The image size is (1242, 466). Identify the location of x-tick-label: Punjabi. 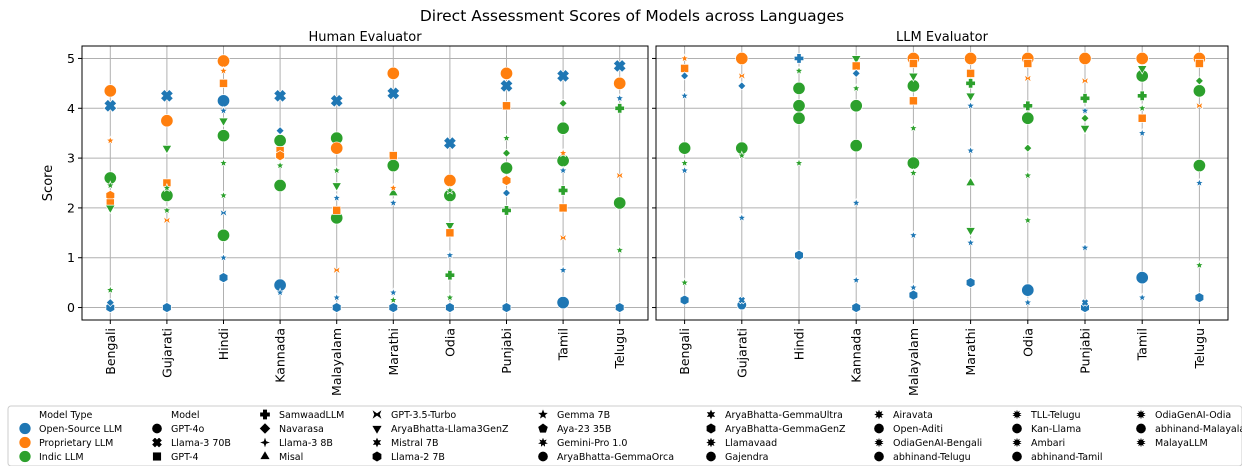
(1085, 351).